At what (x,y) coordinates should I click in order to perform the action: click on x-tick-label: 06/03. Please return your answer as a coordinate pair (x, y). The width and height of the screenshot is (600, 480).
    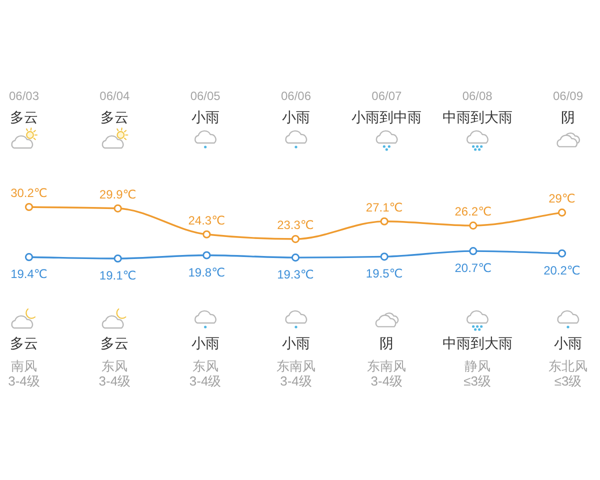
    Looking at the image, I should click on (24, 96).